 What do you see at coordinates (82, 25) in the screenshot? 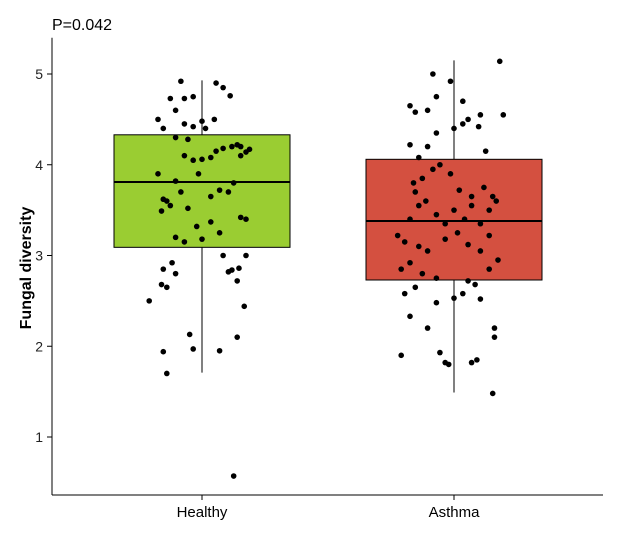
I see `p-value-annotation: P=0.042` at bounding box center [82, 25].